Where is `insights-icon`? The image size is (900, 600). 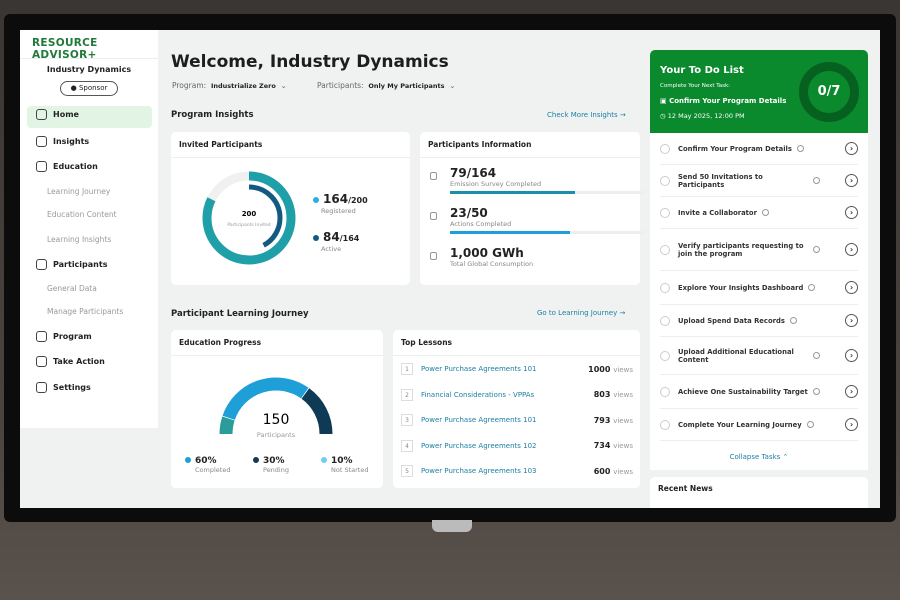
insights-icon is located at coordinates (41, 141).